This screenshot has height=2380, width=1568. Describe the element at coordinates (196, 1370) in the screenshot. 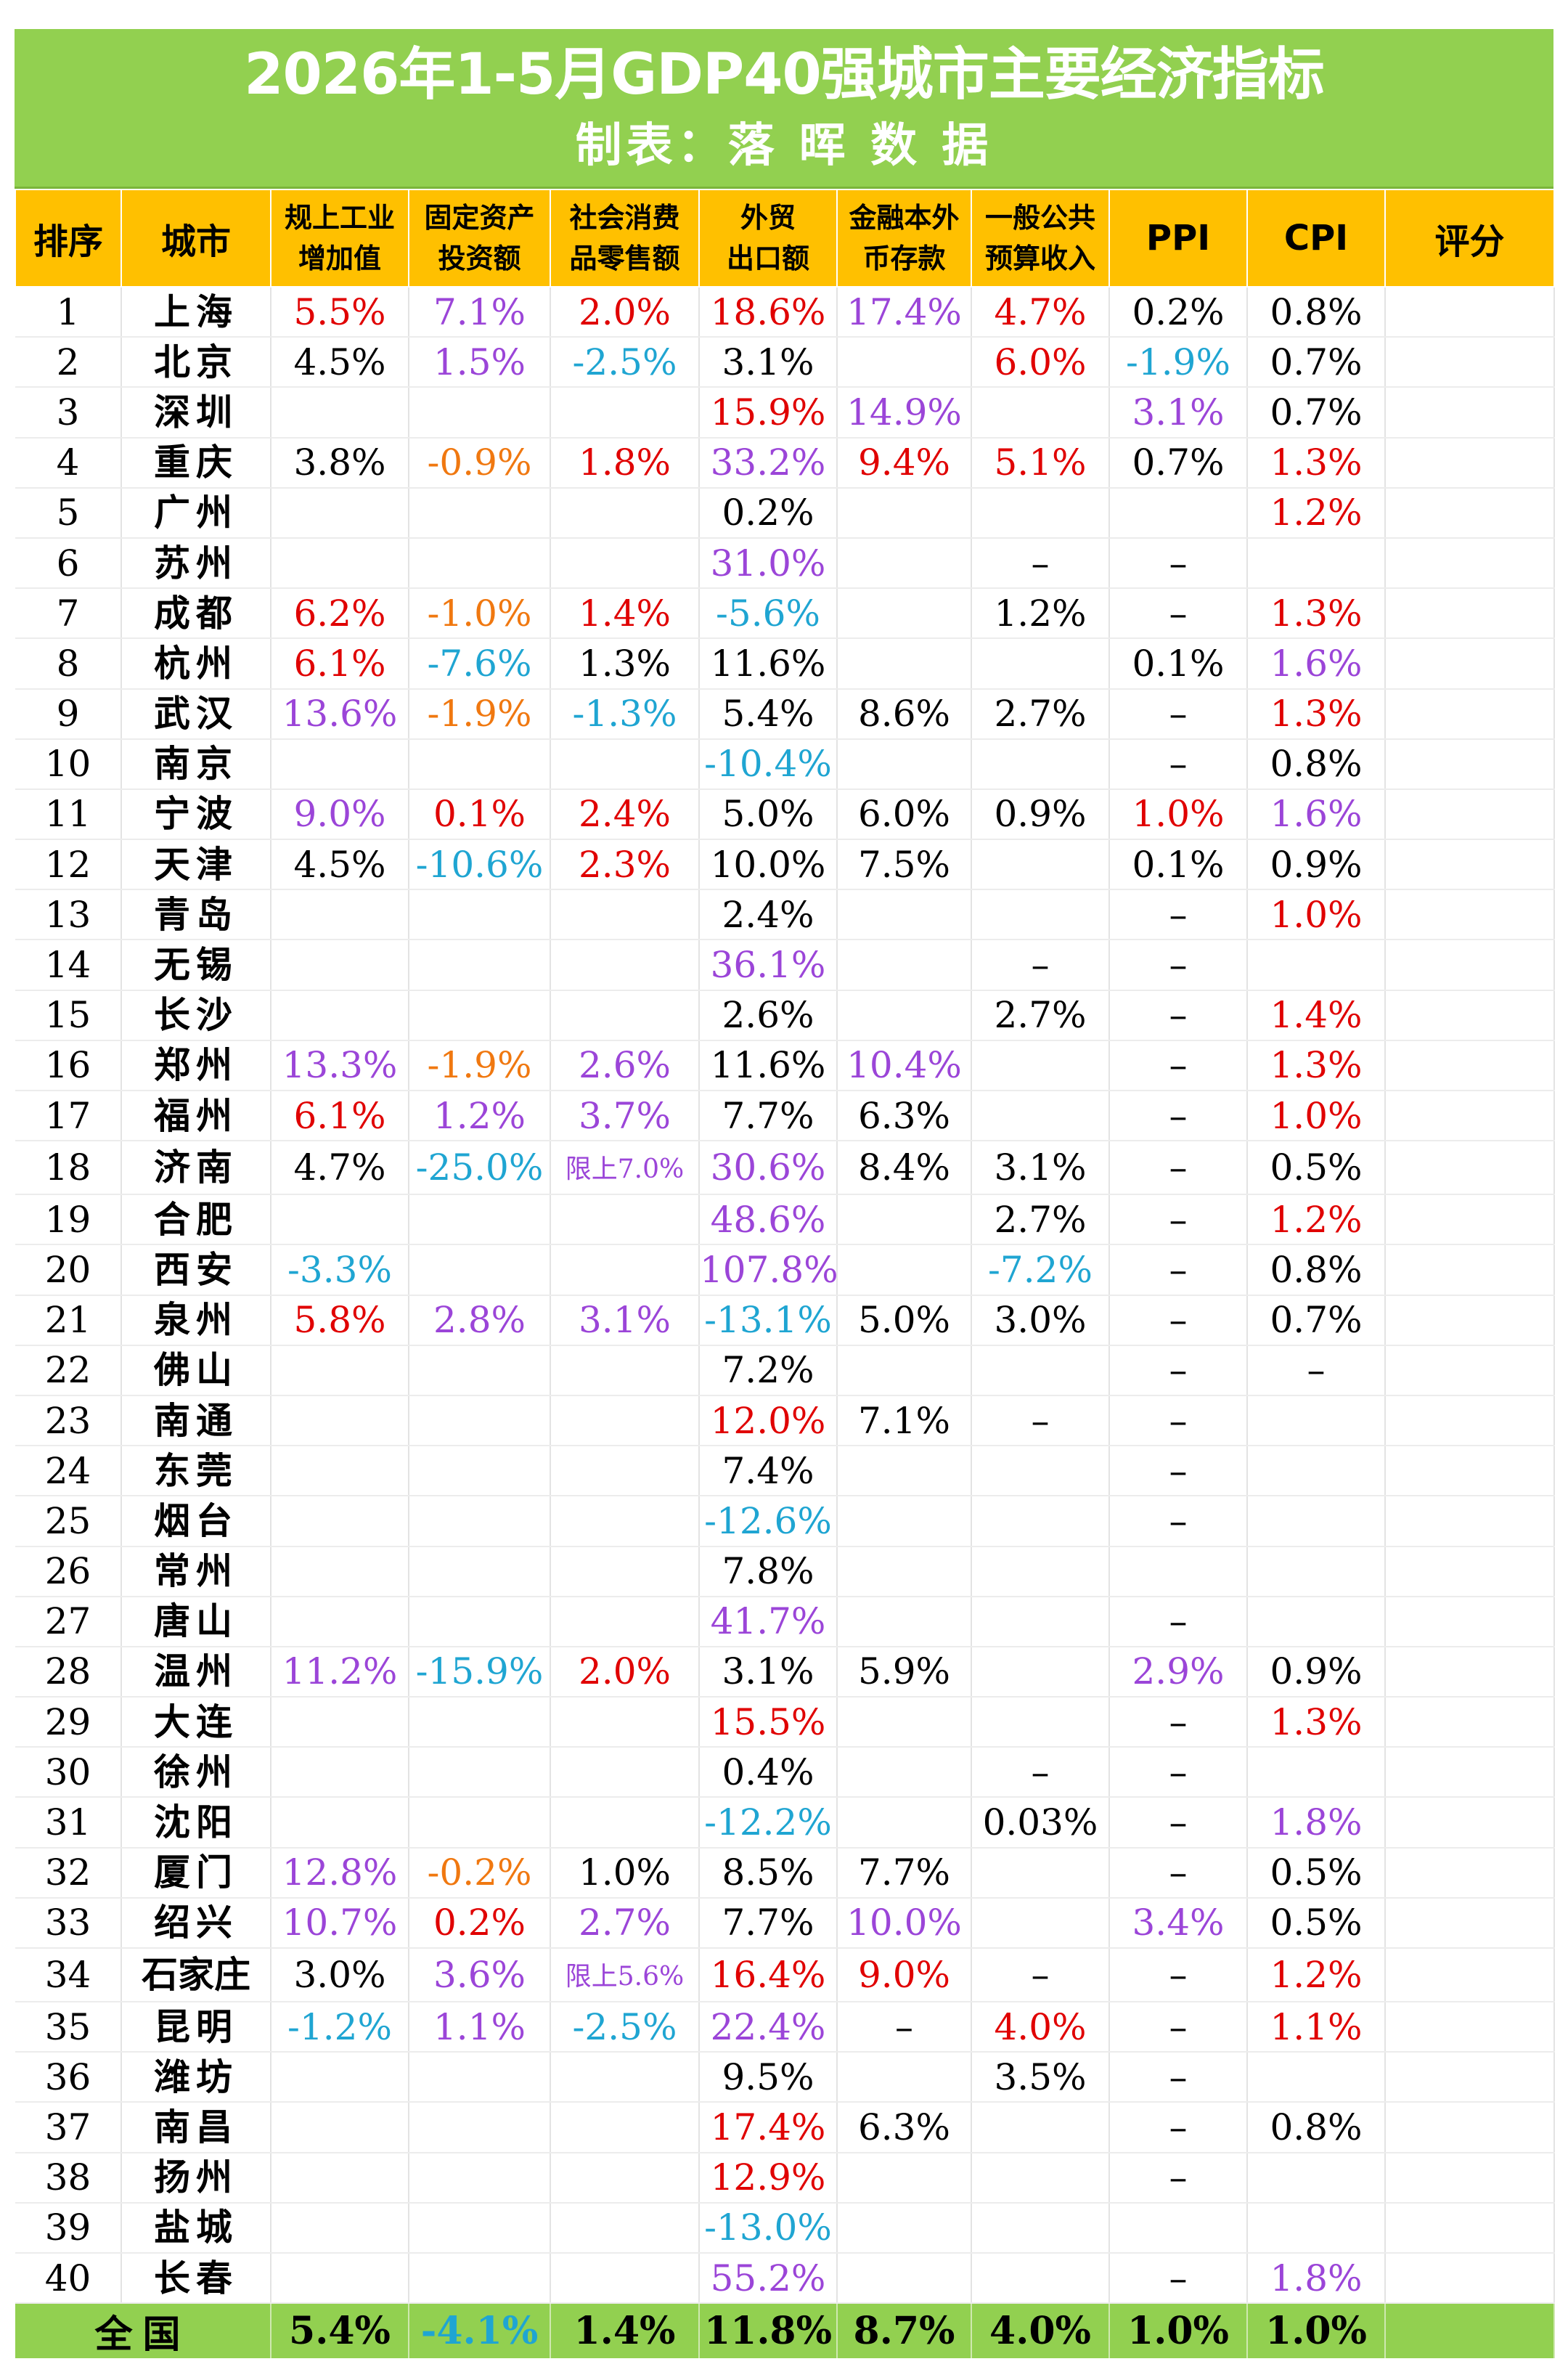

I see `city-cell: 佛山` at that location.